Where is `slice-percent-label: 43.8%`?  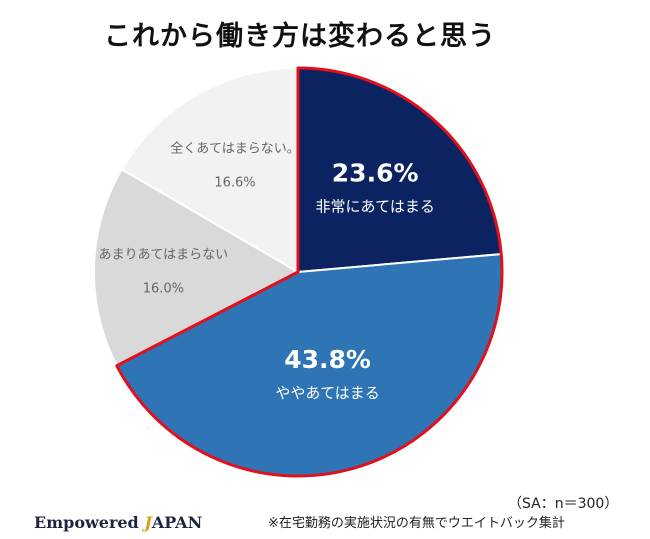 slice-percent-label: 43.8% is located at coordinates (327, 359).